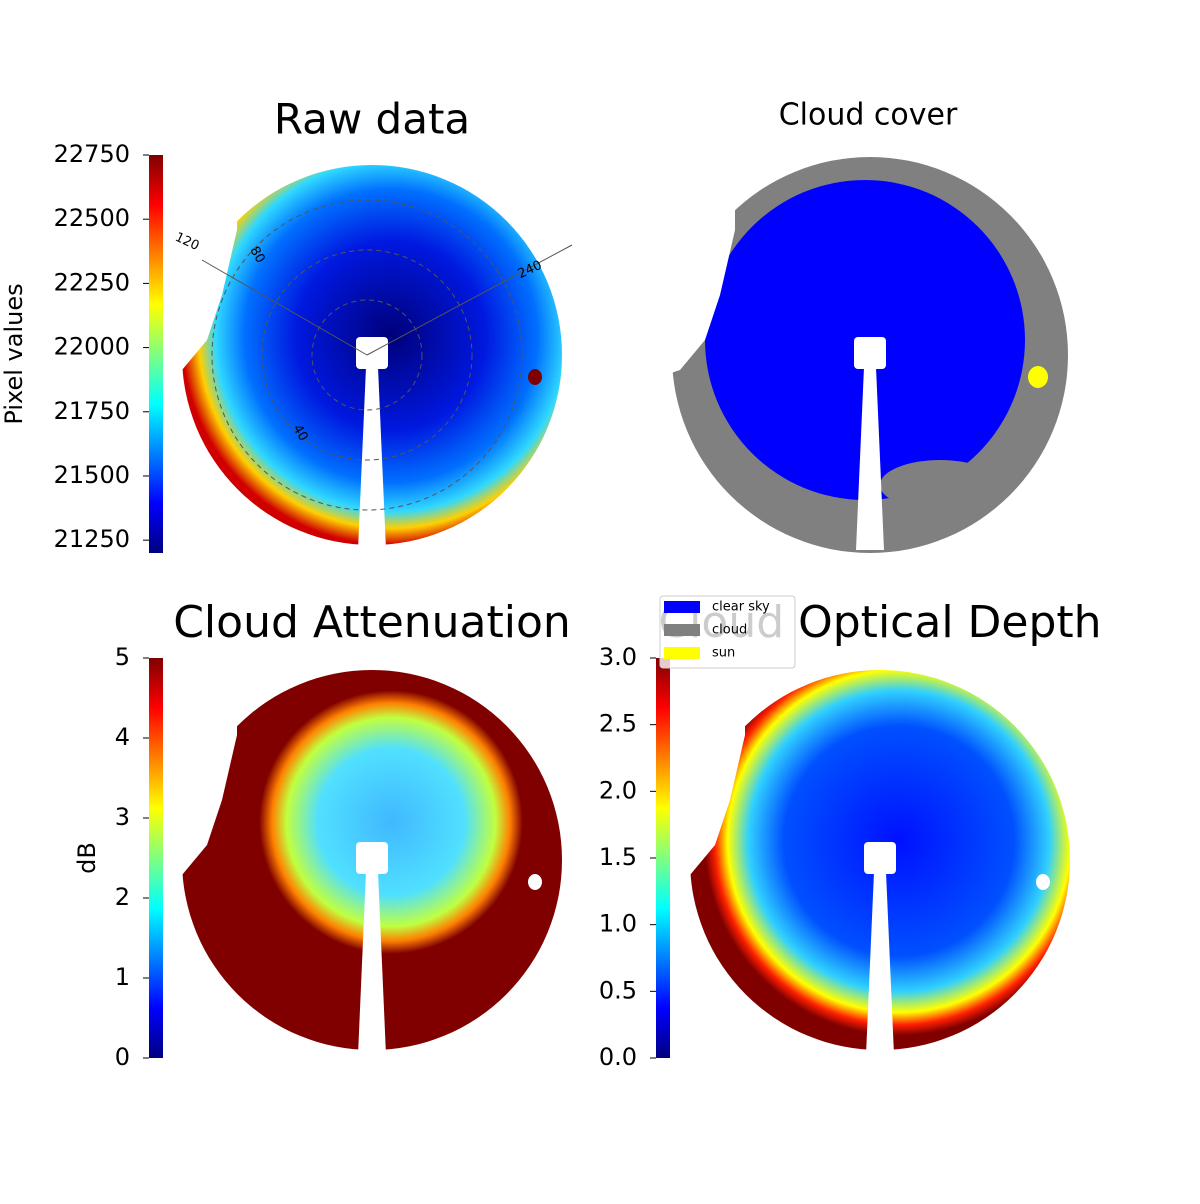 The height and width of the screenshot is (1204, 1200). What do you see at coordinates (299, 433) in the screenshot?
I see `polar-label: 40` at bounding box center [299, 433].